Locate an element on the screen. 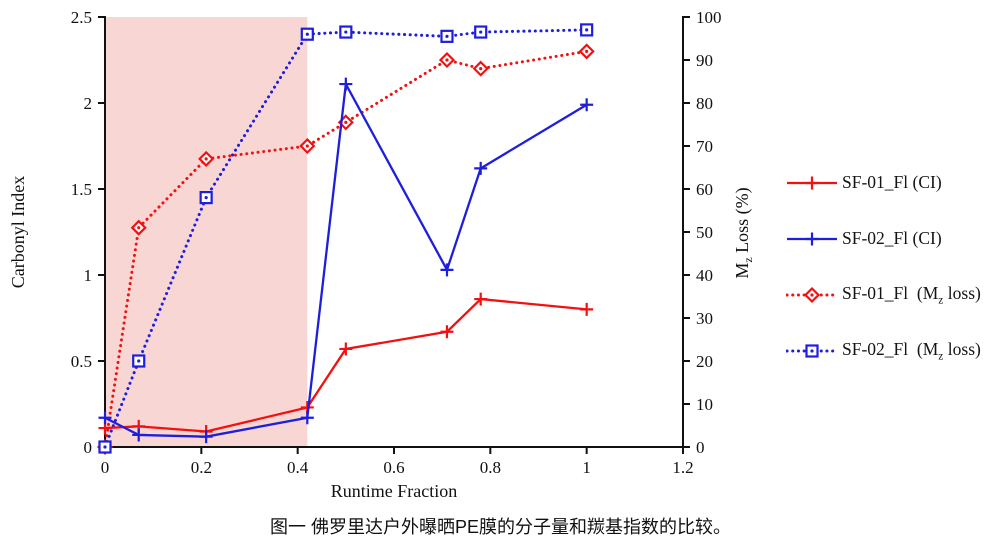 This screenshot has width=1001, height=549. x-axis-title: Runtime Fraction is located at coordinates (394, 491).